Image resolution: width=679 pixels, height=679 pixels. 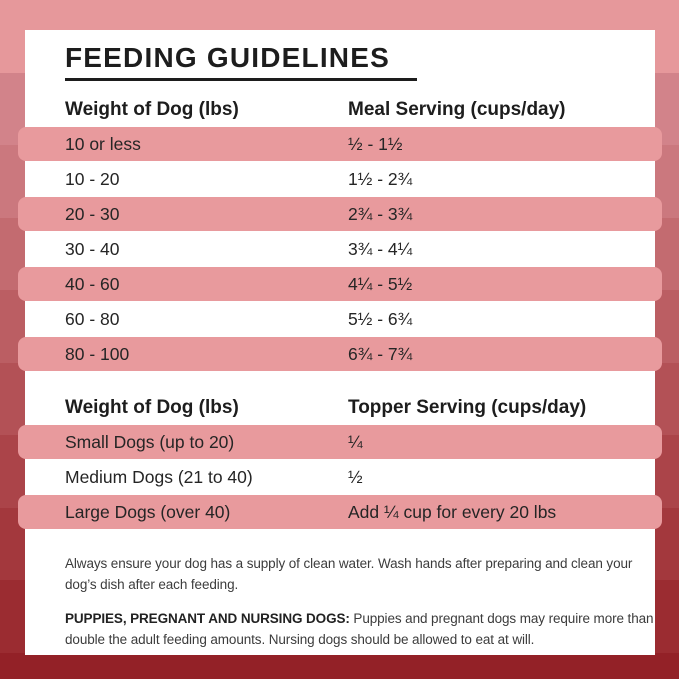 What do you see at coordinates (340, 179) in the screenshot?
I see `table-row: 10 - 20 1½ - 2¾` at bounding box center [340, 179].